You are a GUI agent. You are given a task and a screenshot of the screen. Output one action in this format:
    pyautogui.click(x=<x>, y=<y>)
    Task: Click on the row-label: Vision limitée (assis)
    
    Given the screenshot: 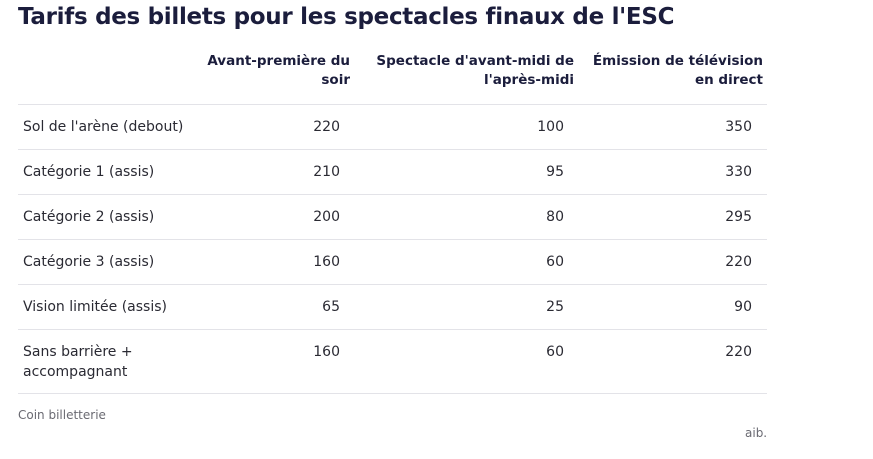 What is the action you would take?
    pyautogui.click(x=95, y=307)
    